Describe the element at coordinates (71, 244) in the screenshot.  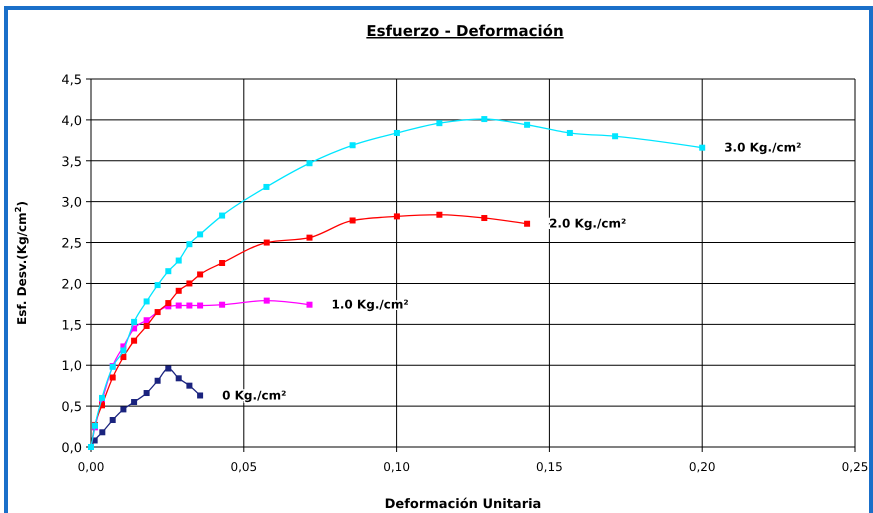
I see `y-tick-label: 2,5` at that location.